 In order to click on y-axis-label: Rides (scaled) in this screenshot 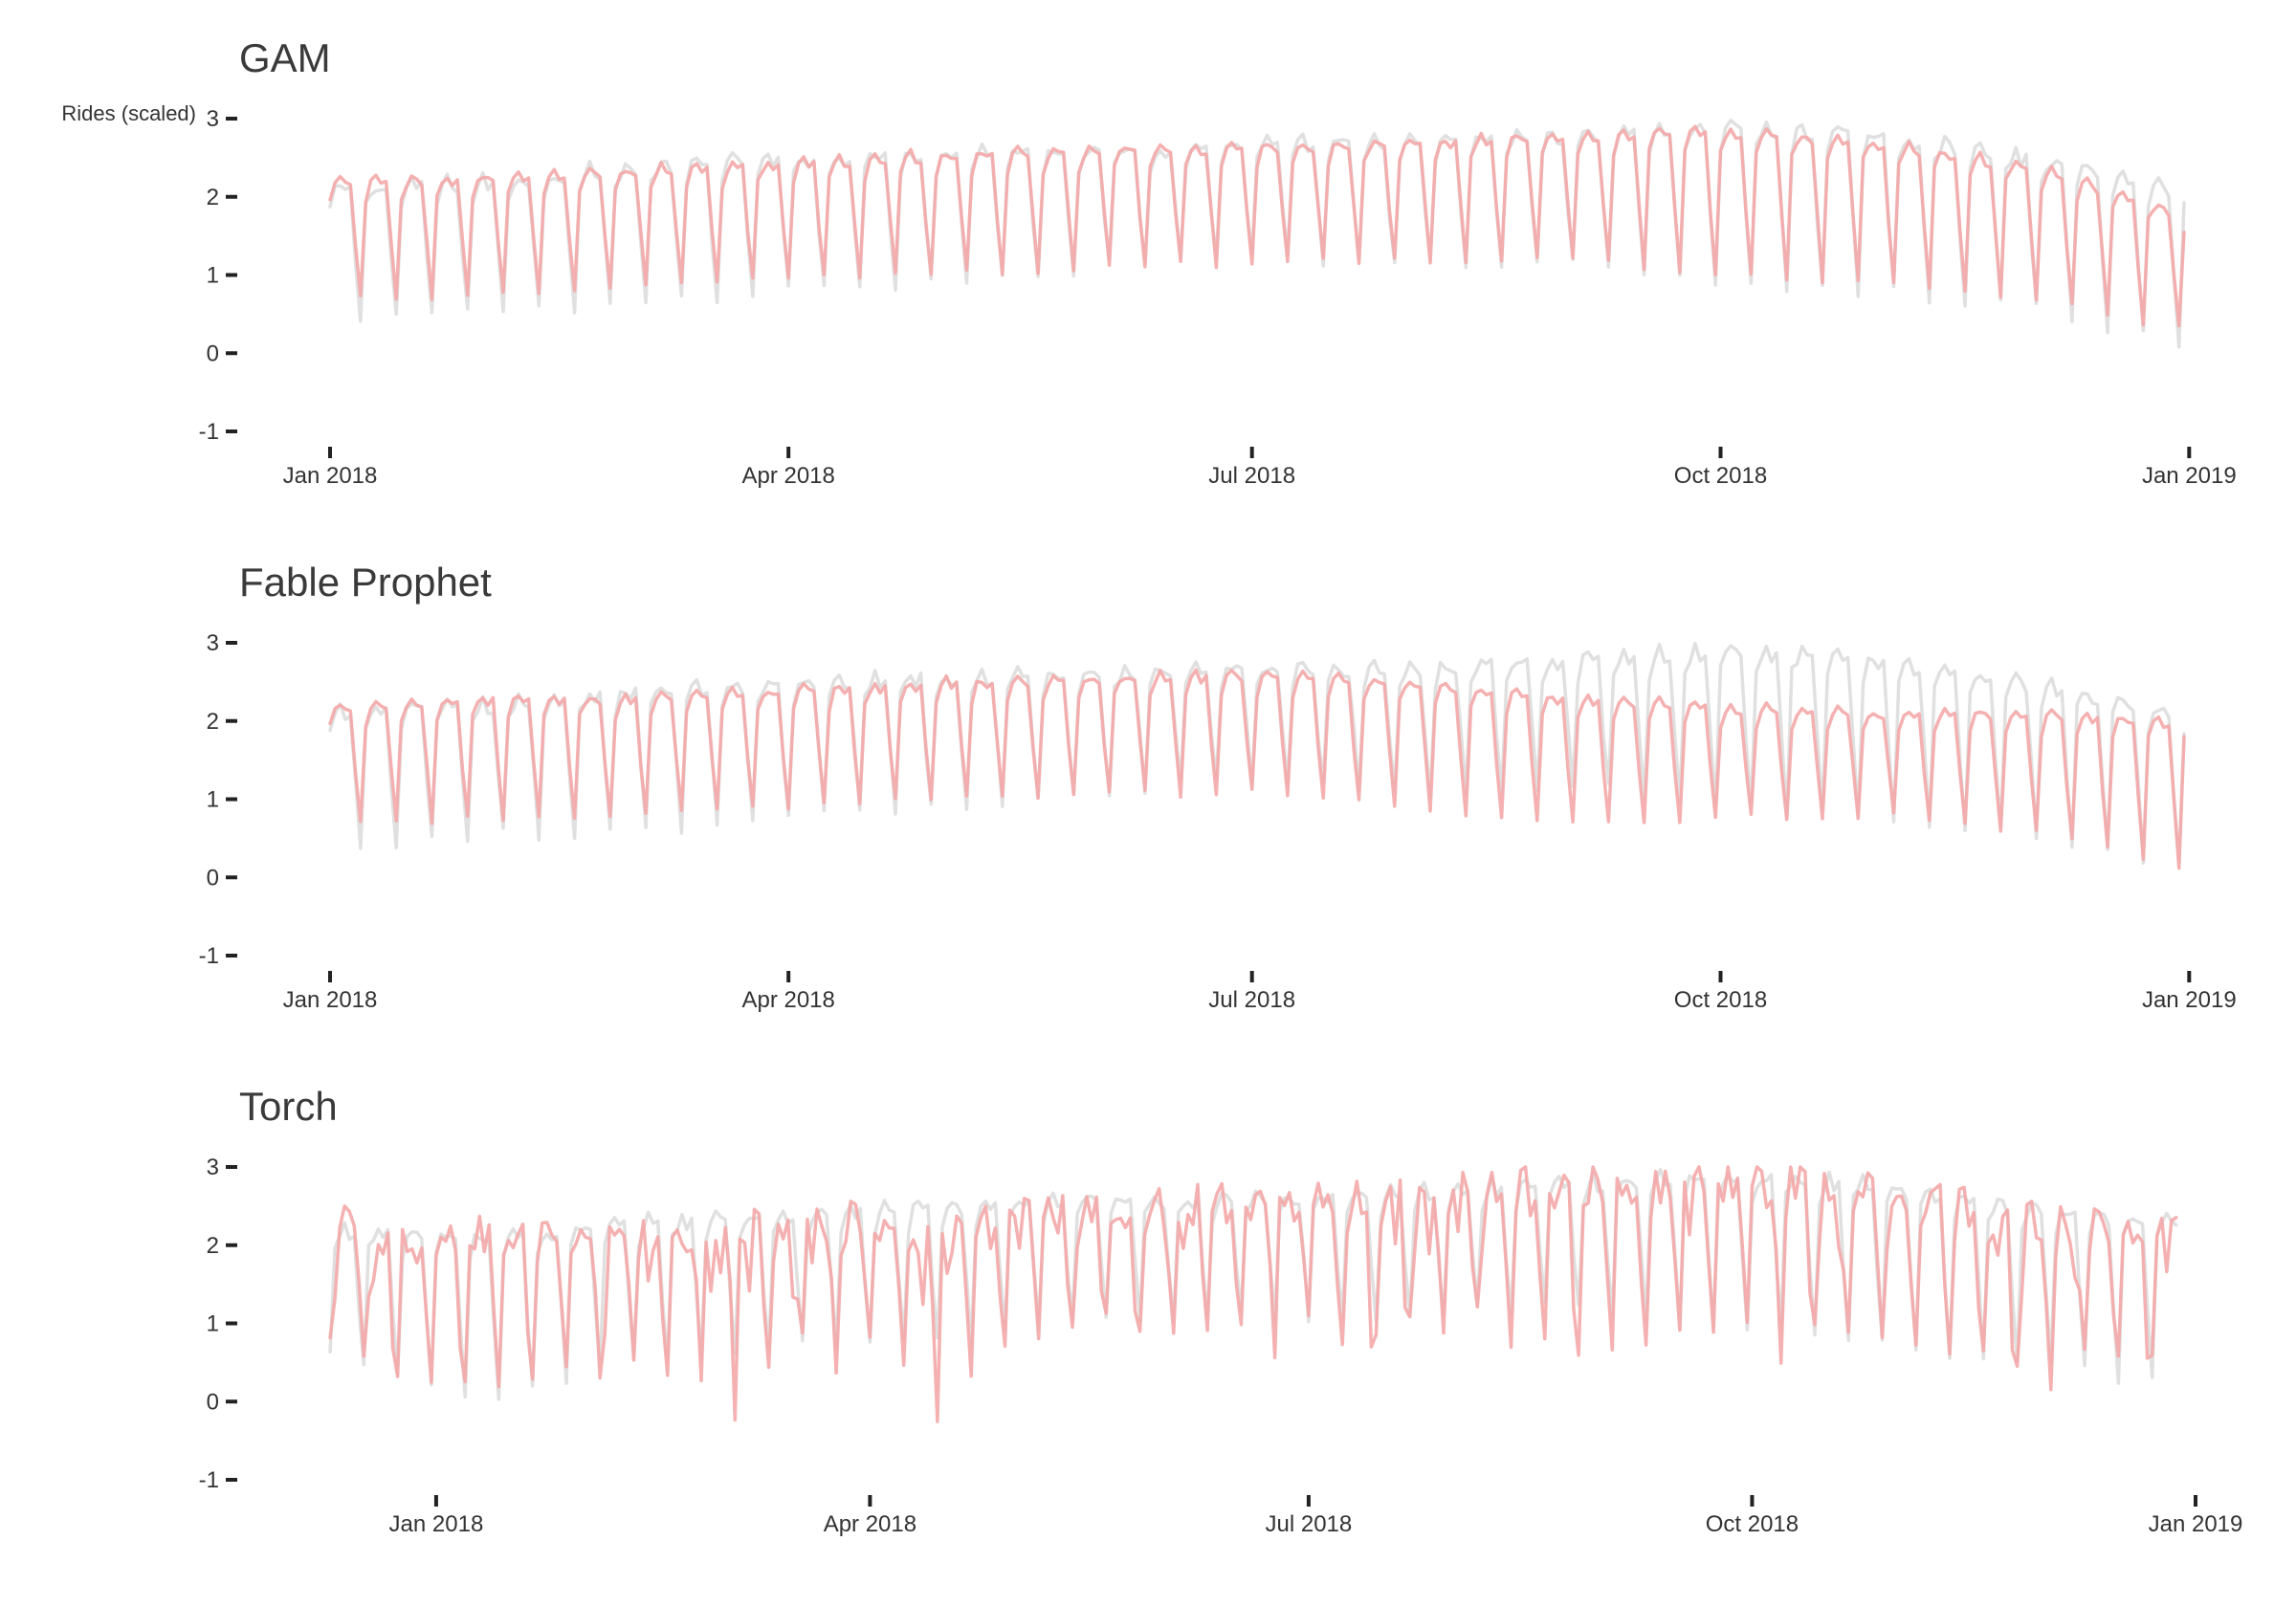, I will do `click(128, 113)`.